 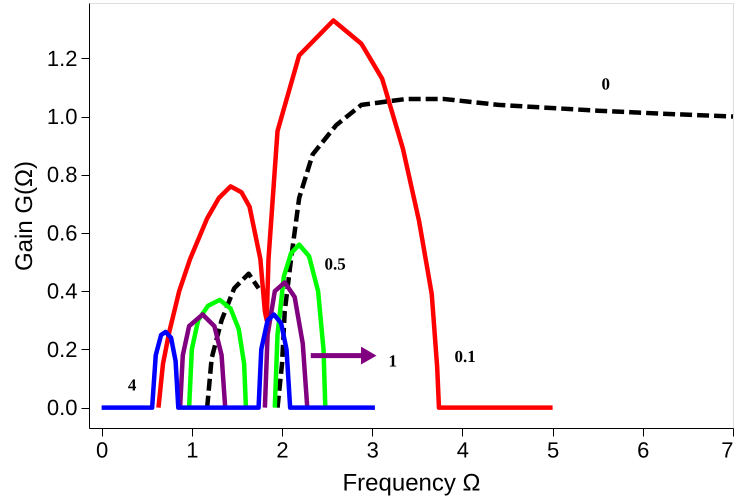 What do you see at coordinates (553, 450) in the screenshot?
I see `x-tick-label: 5` at bounding box center [553, 450].